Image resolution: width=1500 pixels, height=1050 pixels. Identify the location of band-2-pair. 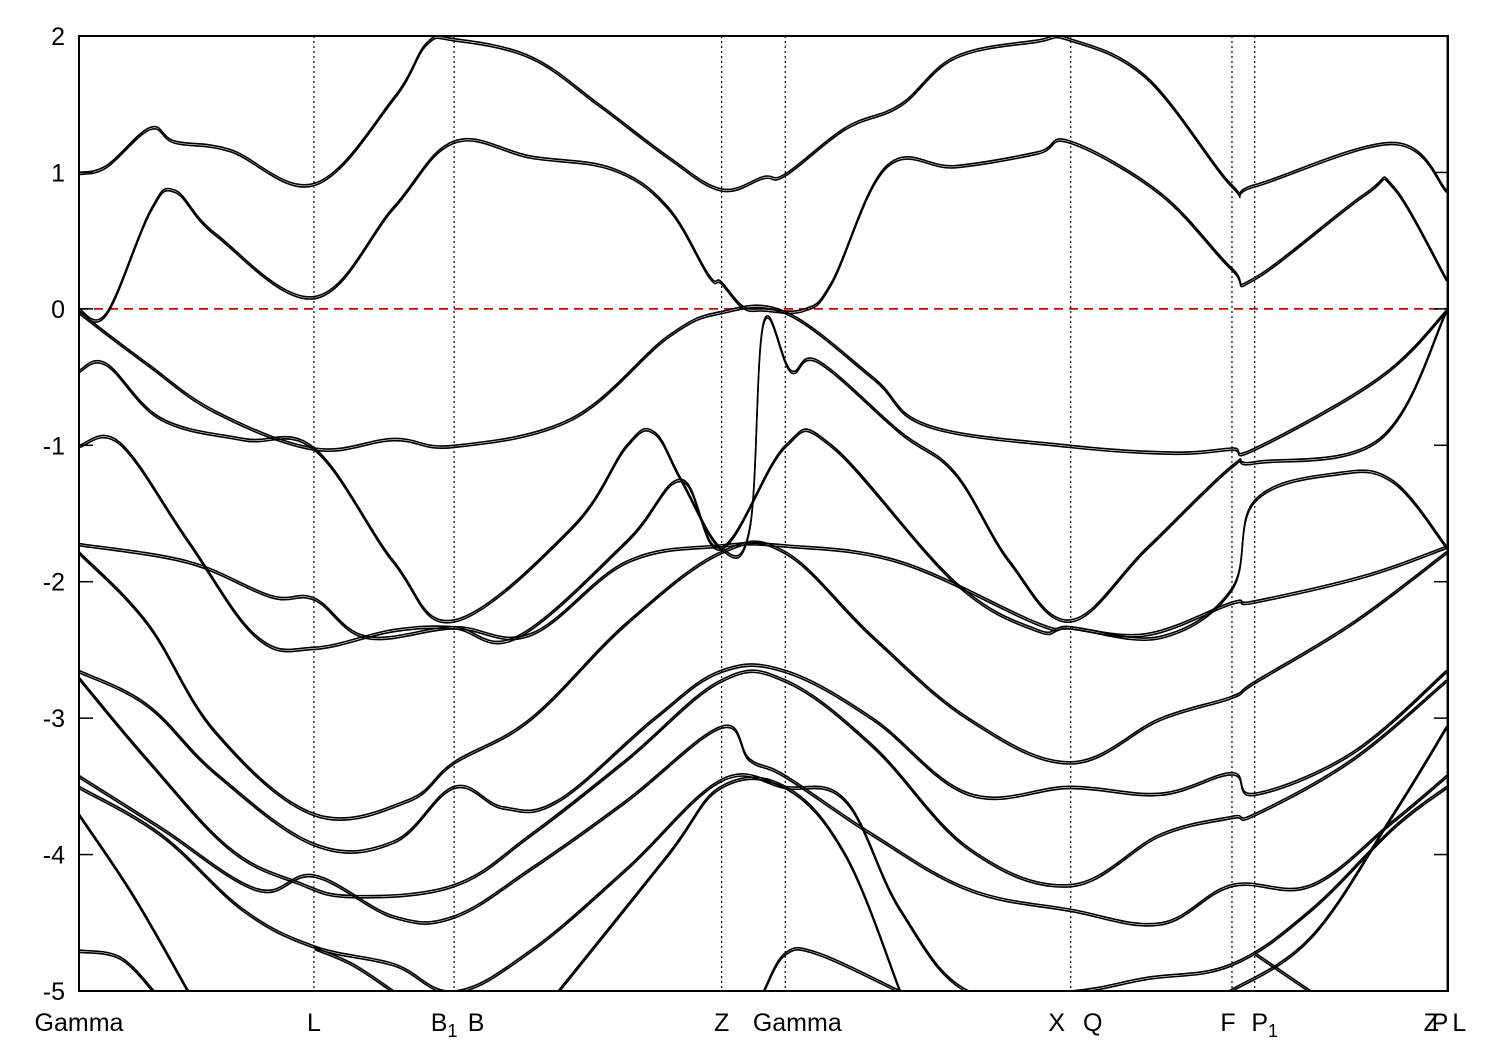
(763, 381).